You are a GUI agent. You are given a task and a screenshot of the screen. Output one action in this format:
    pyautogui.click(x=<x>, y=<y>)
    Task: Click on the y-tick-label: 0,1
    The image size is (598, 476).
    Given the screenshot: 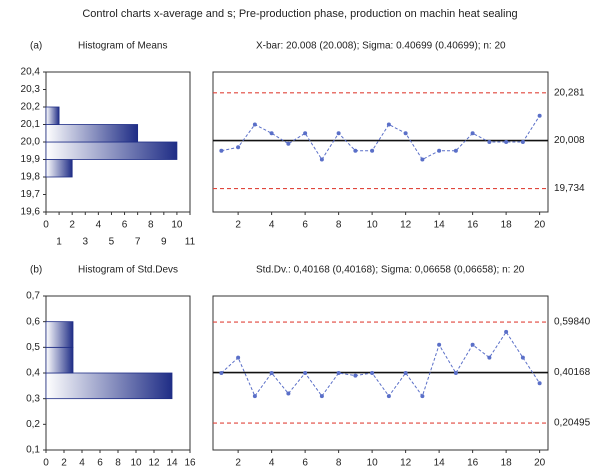 What is the action you would take?
    pyautogui.click(x=33, y=450)
    